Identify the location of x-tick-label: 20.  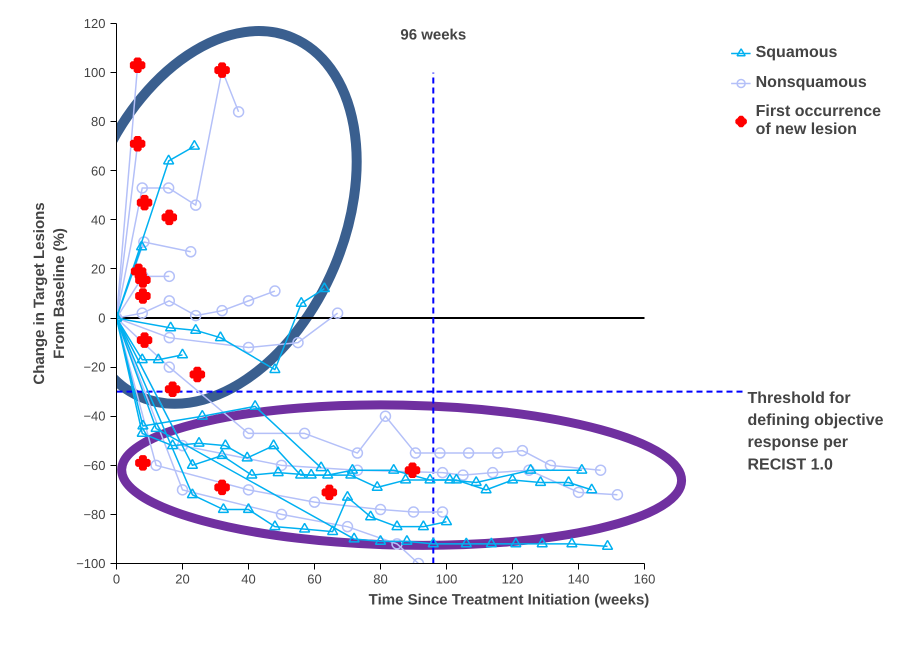
(182, 579).